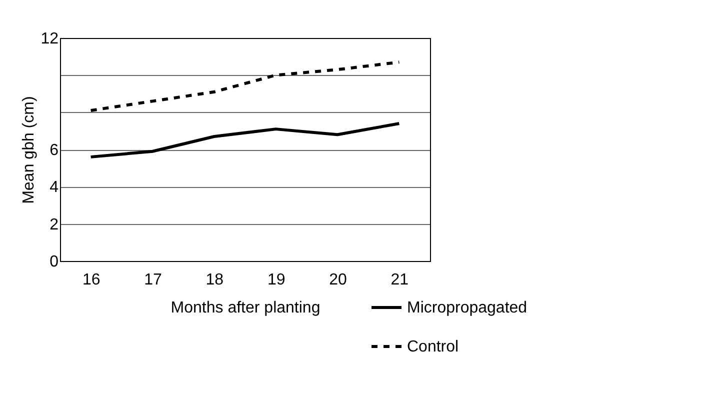 The height and width of the screenshot is (405, 716). What do you see at coordinates (153, 280) in the screenshot?
I see `x-tick-label: 17` at bounding box center [153, 280].